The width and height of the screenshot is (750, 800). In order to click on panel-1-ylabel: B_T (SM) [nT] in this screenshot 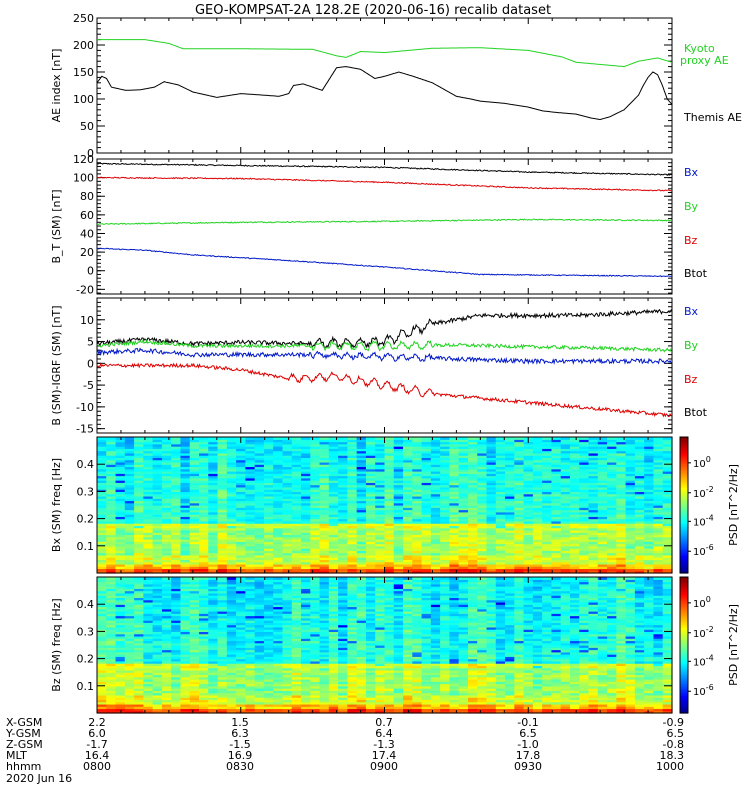, I will do `click(56, 226)`.